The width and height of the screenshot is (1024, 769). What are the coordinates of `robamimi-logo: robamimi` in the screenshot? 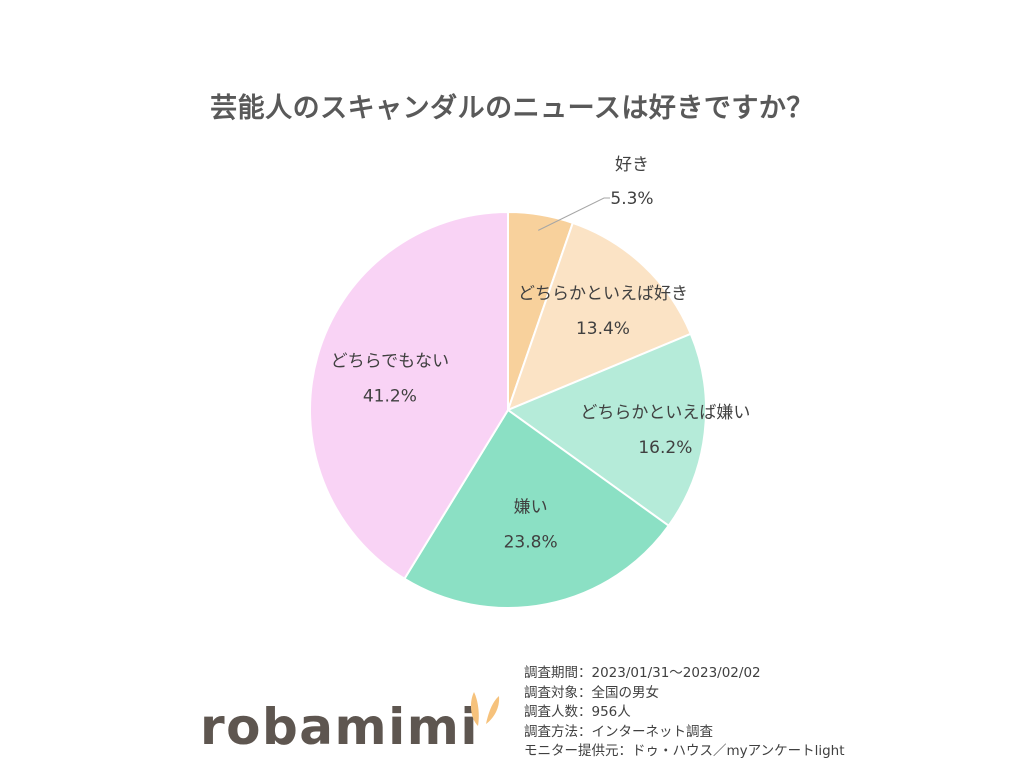 It's located at (340, 727).